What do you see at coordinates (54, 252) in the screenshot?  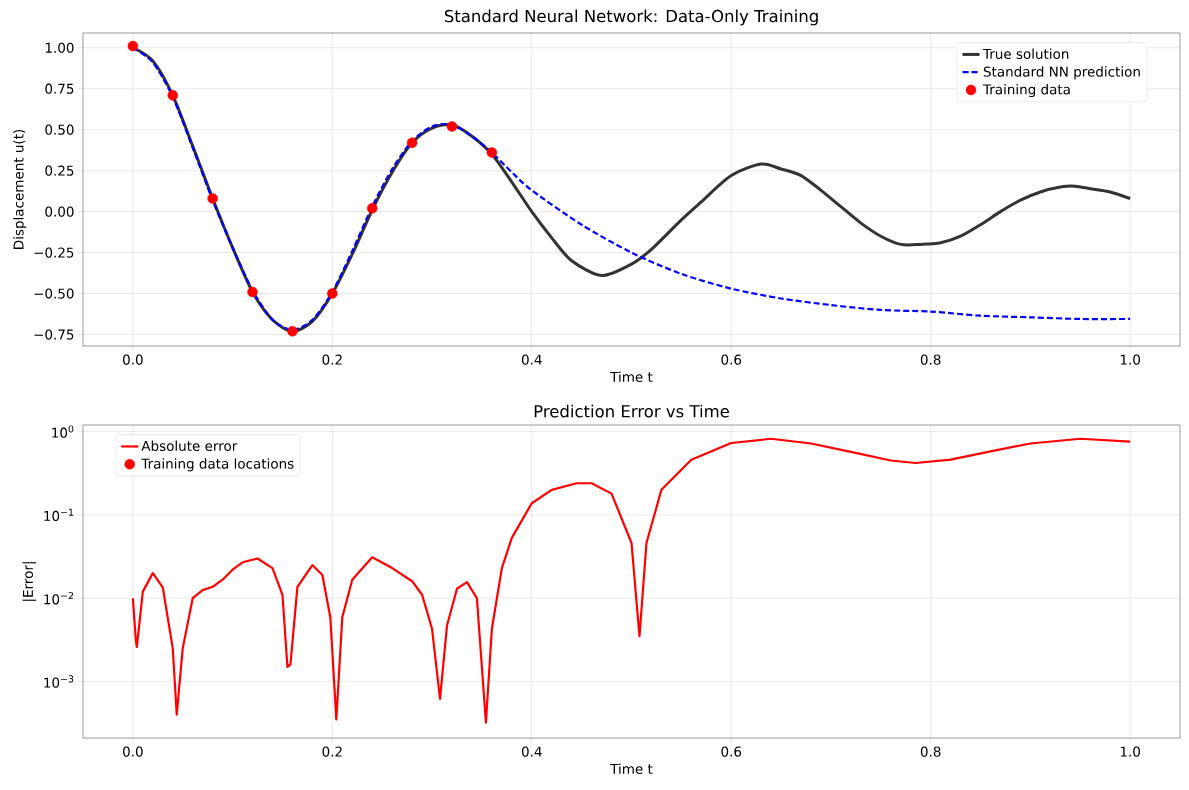 I see `y-tick-label: −0.25` at bounding box center [54, 252].